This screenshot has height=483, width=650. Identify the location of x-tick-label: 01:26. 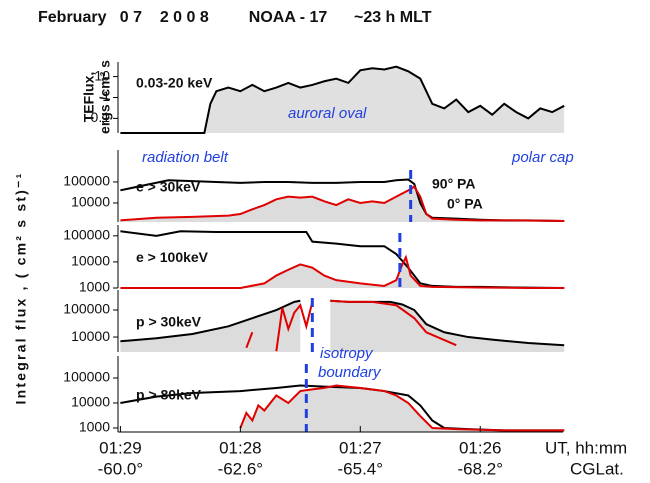
(480, 447).